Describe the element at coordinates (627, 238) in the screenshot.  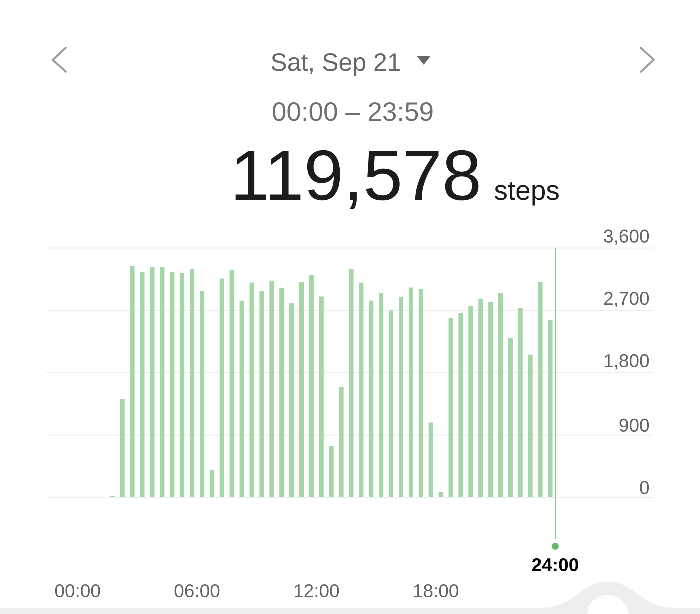
I see `y-tick-label: 3,600` at that location.